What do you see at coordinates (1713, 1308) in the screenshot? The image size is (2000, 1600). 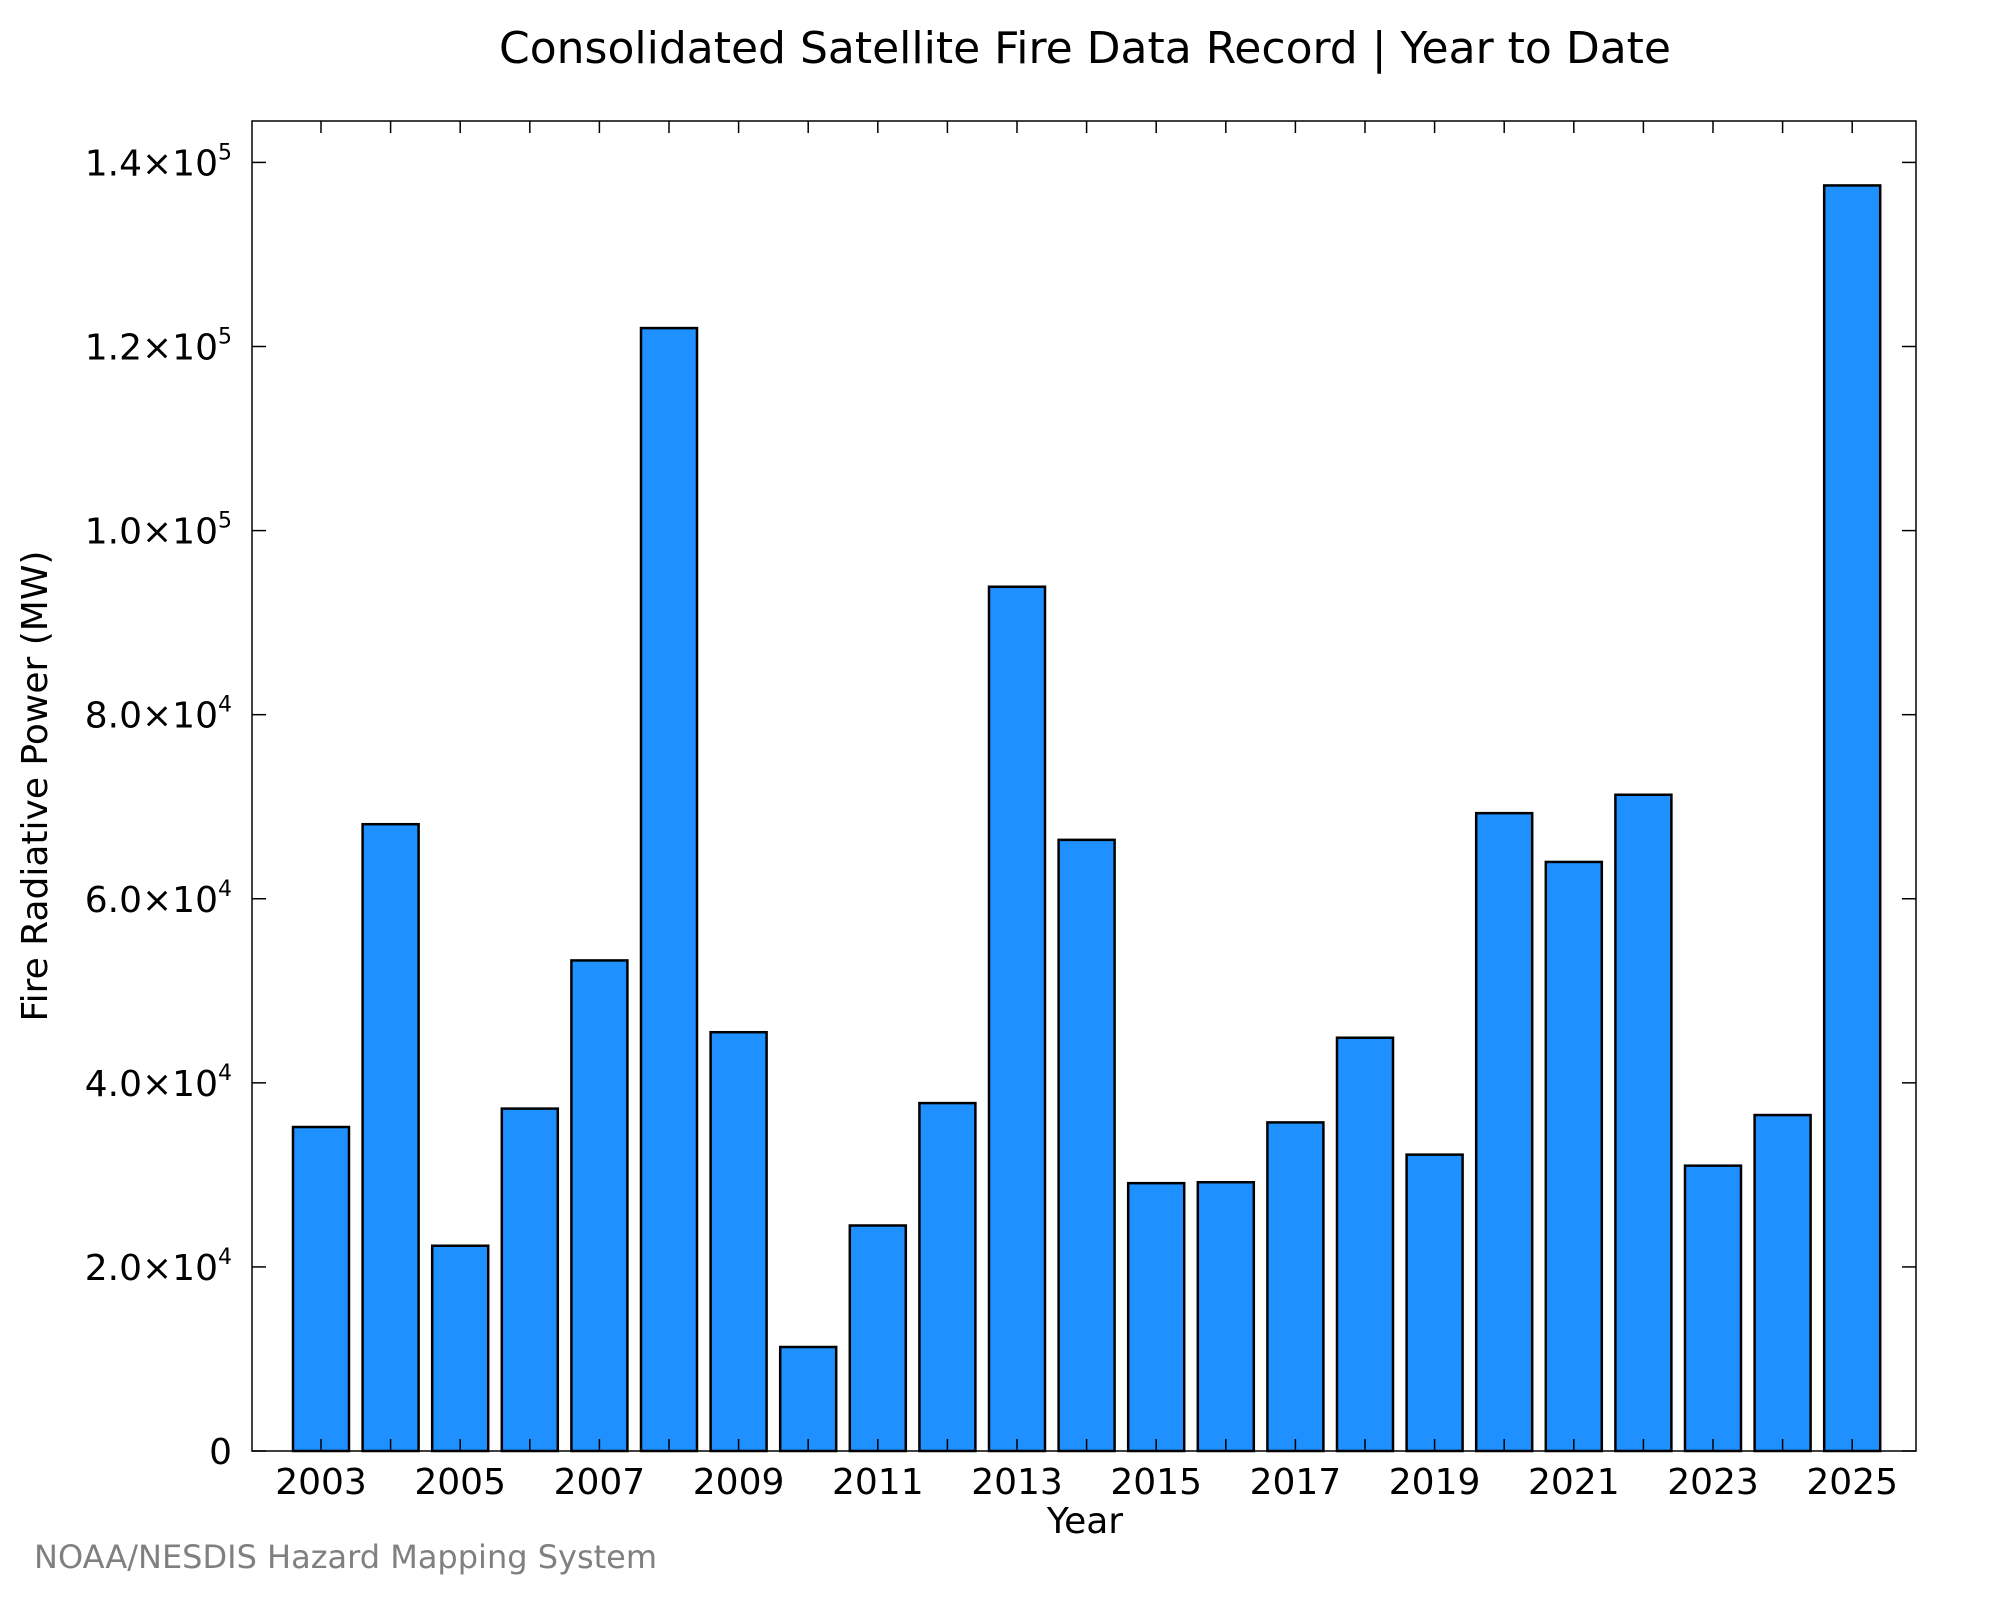 I see `bar-2023` at bounding box center [1713, 1308].